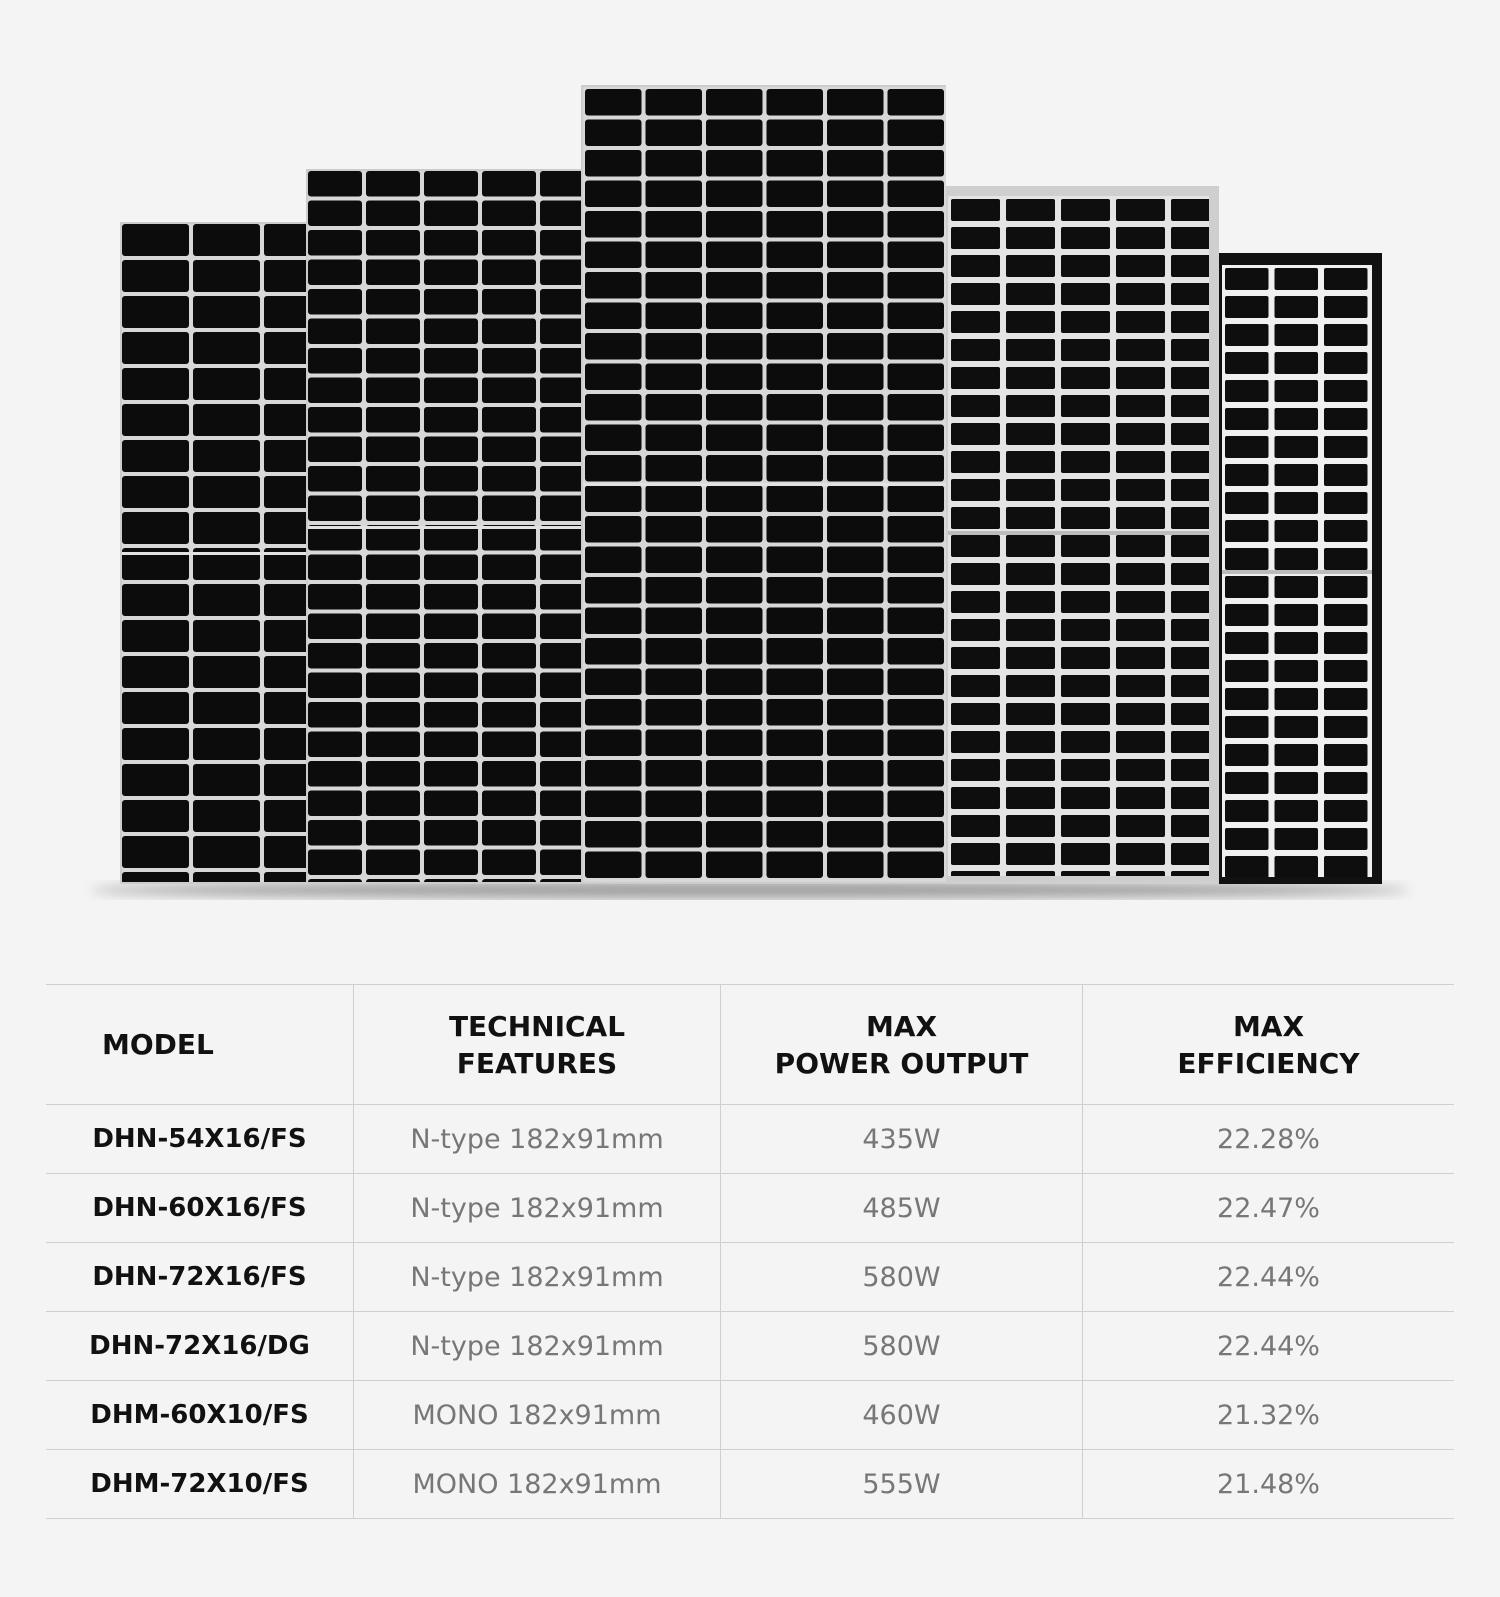  Describe the element at coordinates (901, 1063) in the screenshot. I see `header-text: POWER OUTPUT` at that location.